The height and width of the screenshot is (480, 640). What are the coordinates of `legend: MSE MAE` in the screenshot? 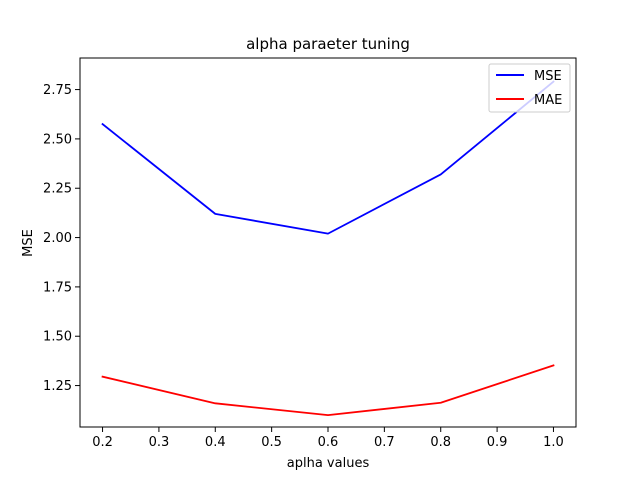 It's located at (529, 88).